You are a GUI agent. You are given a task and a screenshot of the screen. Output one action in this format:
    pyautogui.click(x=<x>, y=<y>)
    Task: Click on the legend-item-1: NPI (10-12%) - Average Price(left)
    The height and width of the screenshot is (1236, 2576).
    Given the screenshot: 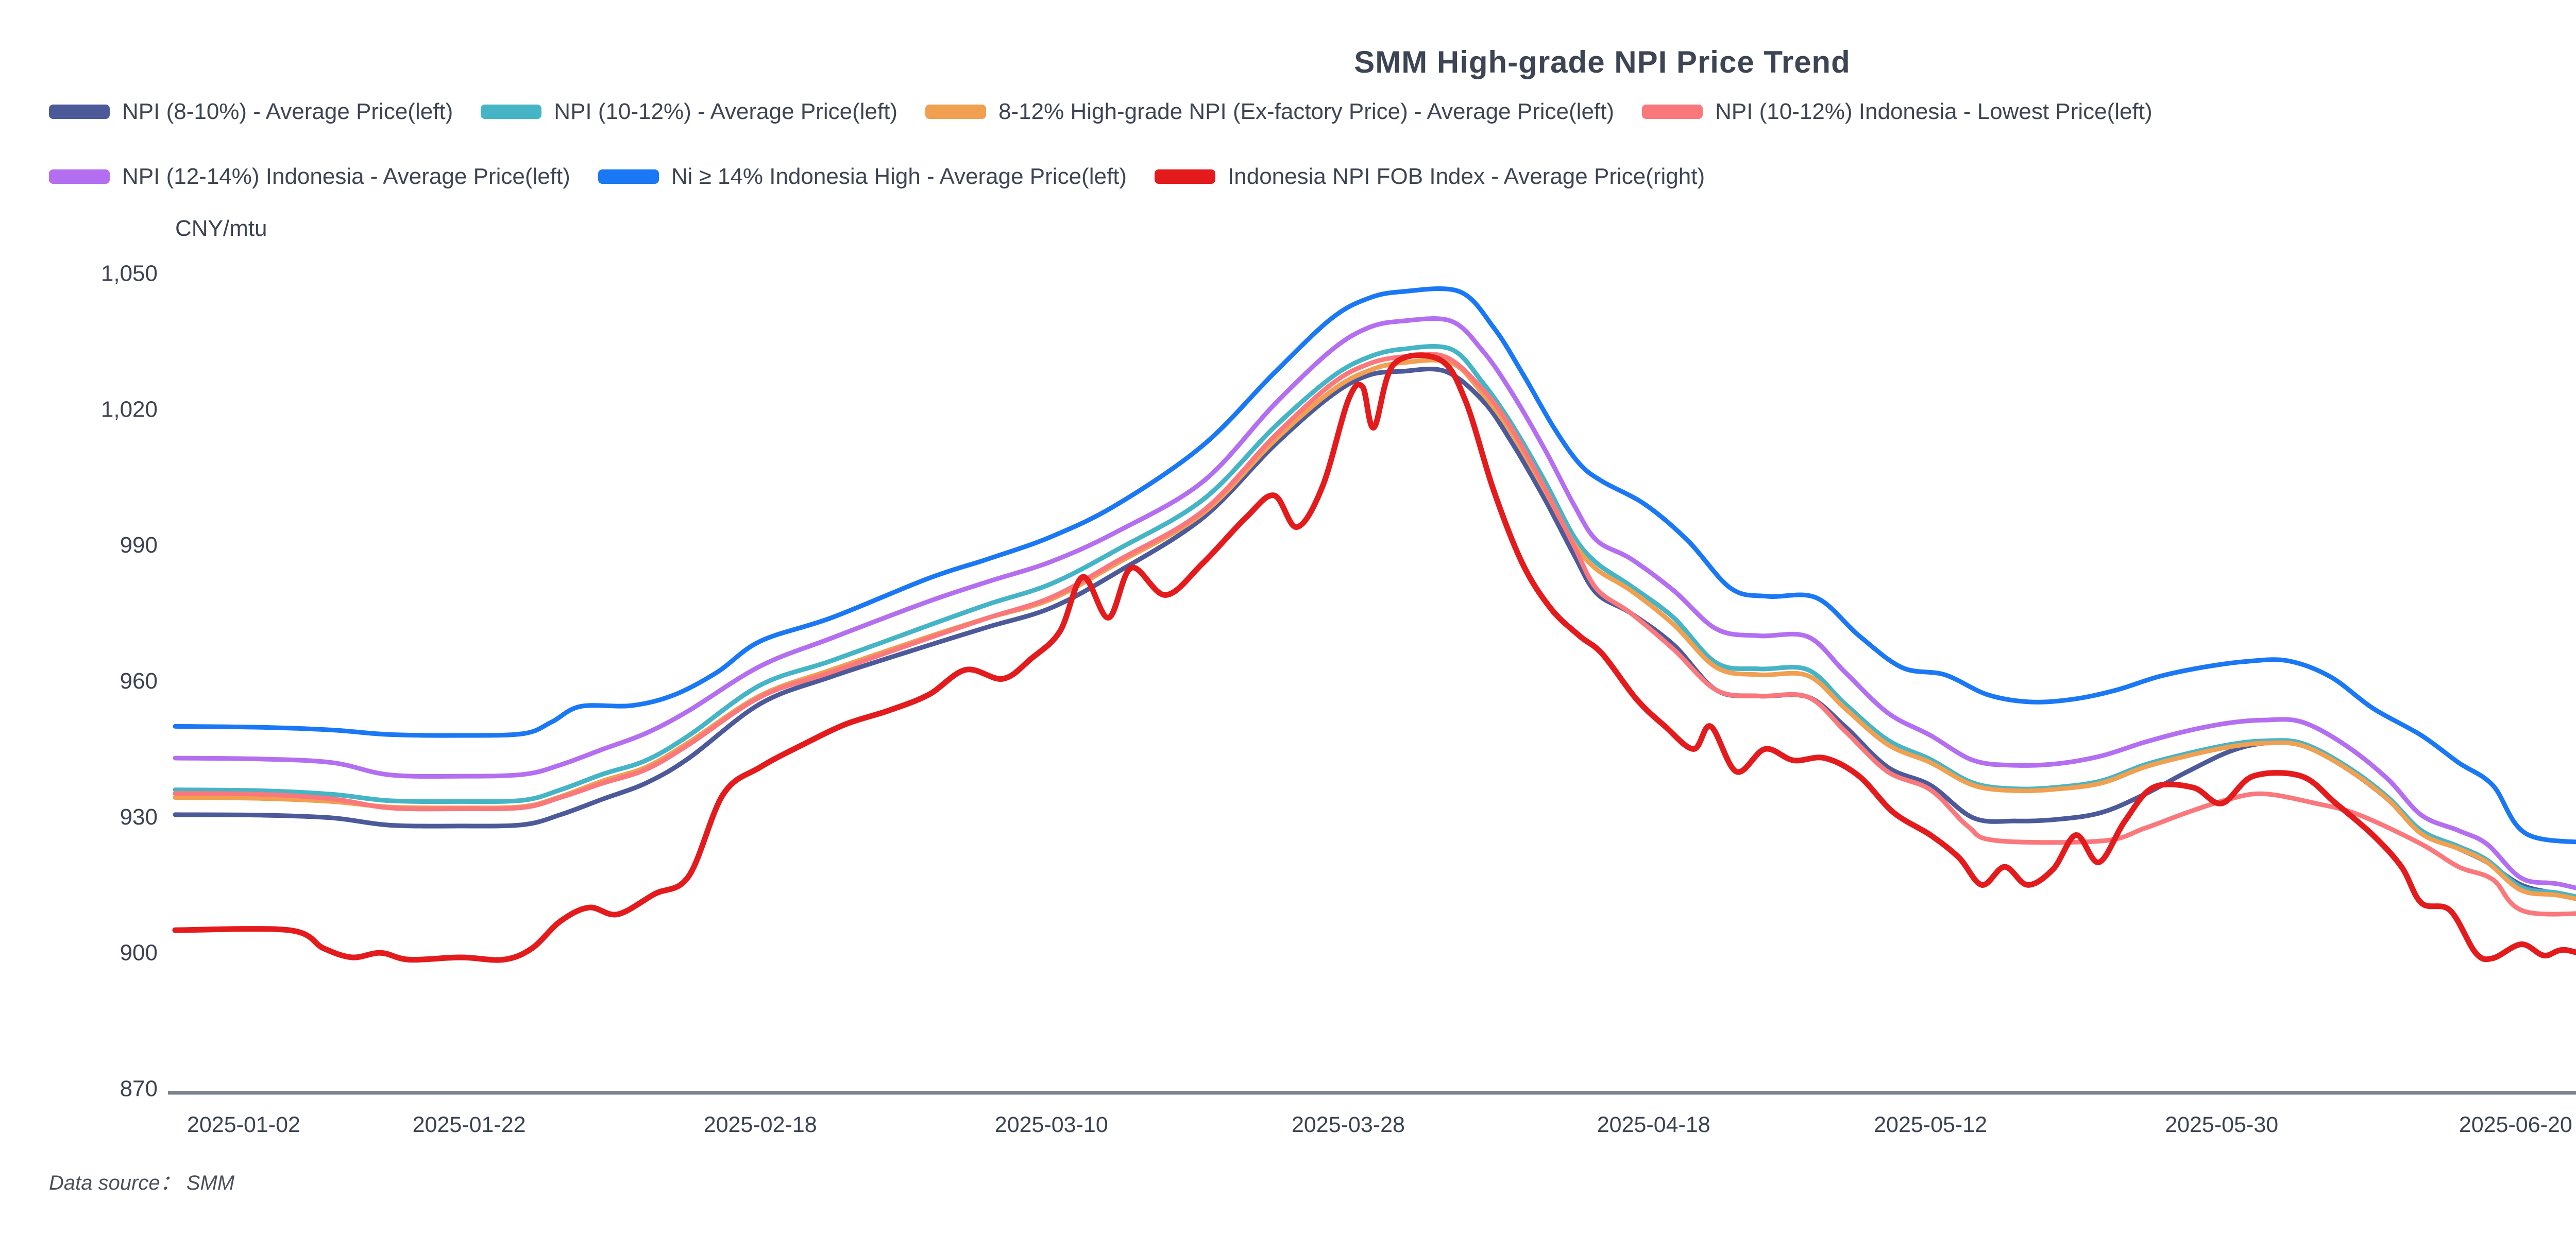 What is the action you would take?
    pyautogui.click(x=689, y=112)
    